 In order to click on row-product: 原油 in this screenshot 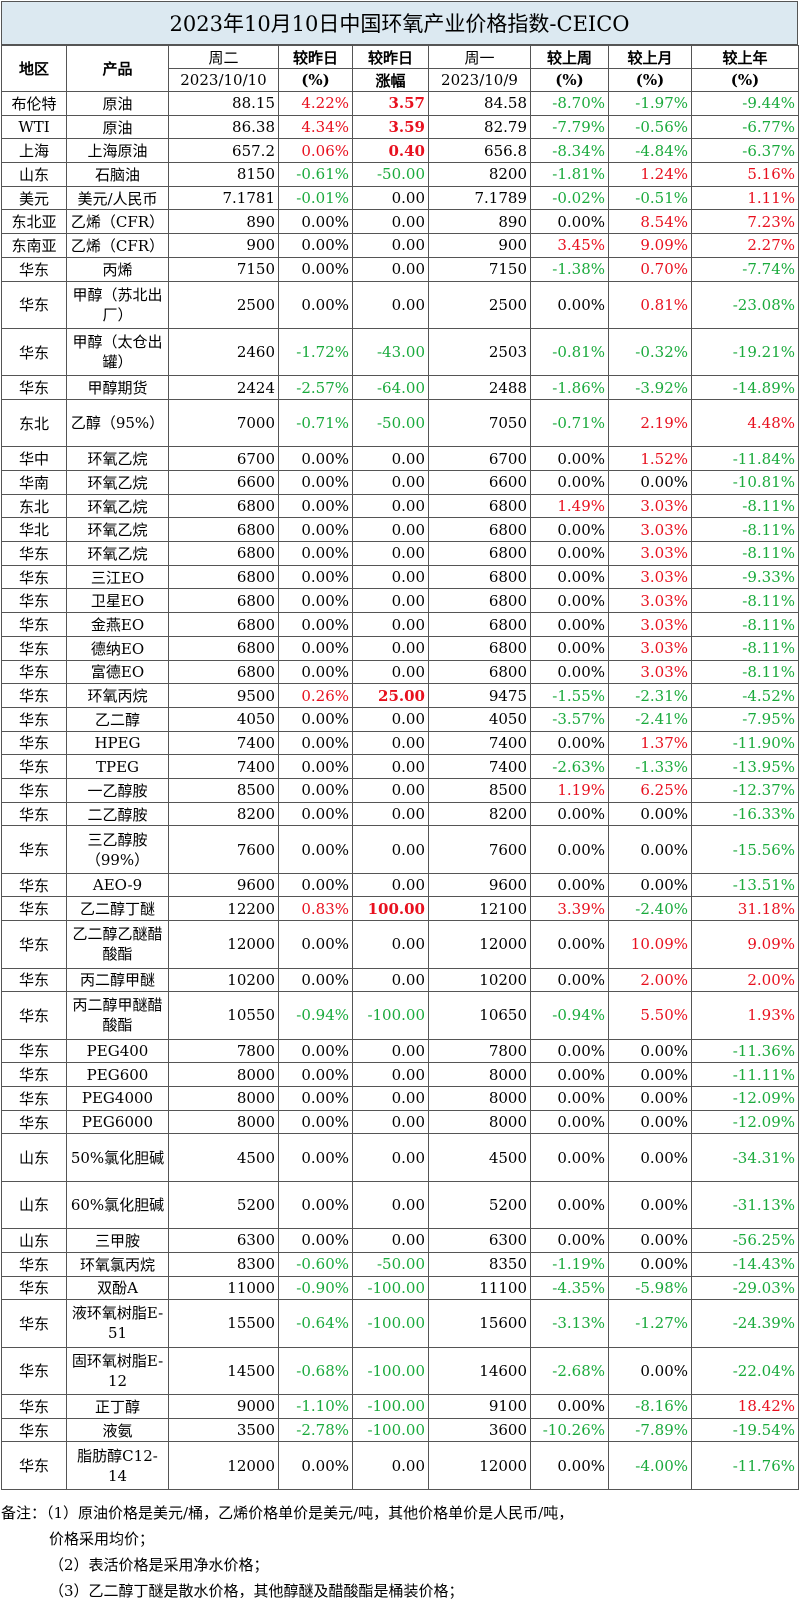, I will do `click(117, 103)`.